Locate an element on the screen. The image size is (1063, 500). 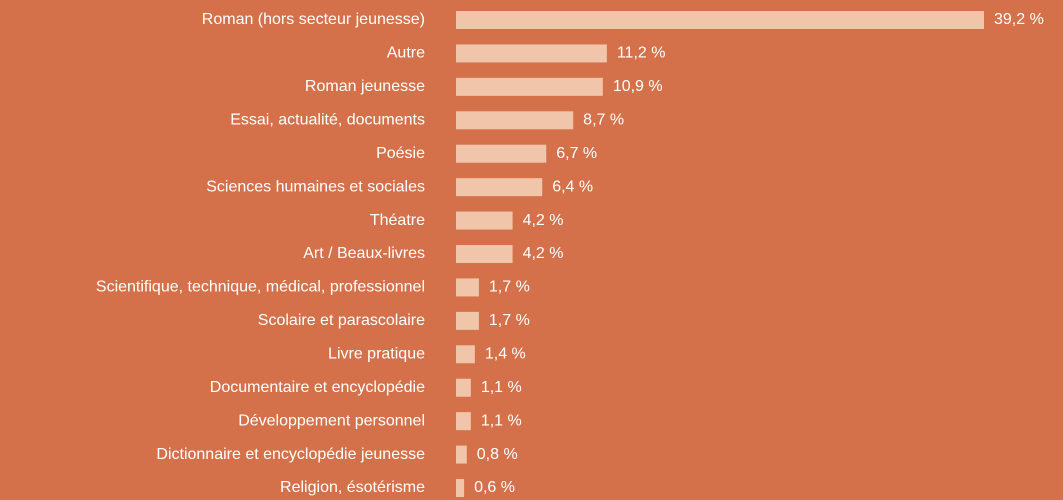
value-label: 10,9 % is located at coordinates (638, 86).